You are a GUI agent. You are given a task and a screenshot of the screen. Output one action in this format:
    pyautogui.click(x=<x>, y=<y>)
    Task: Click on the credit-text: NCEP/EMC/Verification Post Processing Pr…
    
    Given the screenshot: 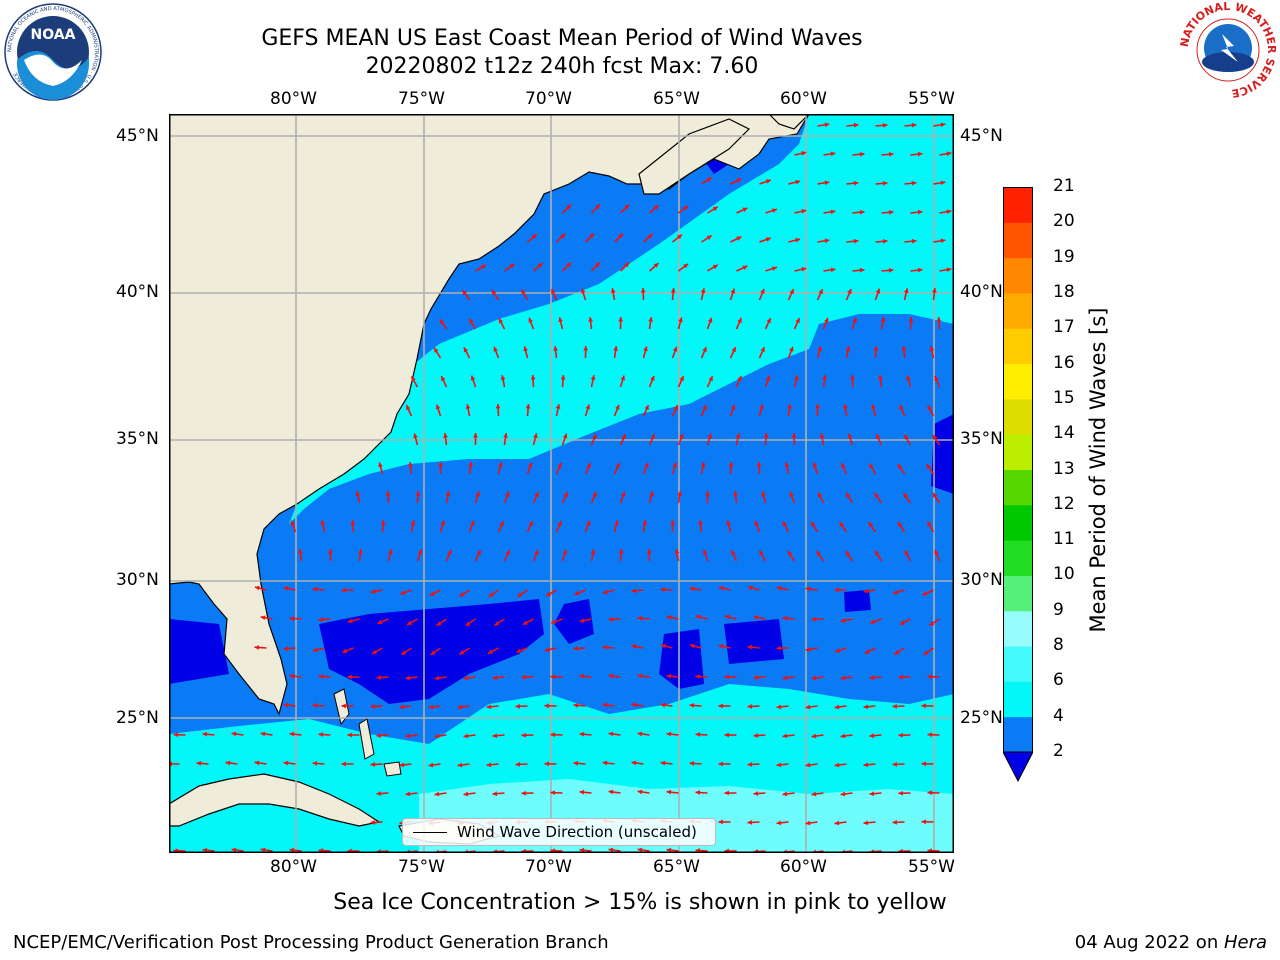 What is the action you would take?
    pyautogui.click(x=311, y=942)
    